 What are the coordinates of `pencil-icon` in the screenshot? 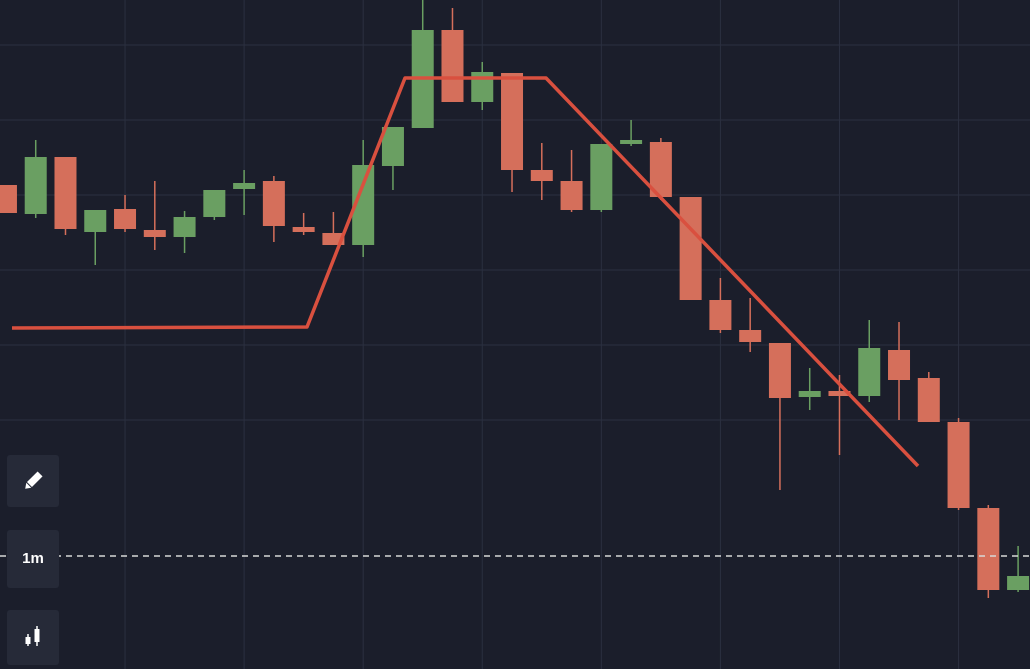 It's located at (34, 480).